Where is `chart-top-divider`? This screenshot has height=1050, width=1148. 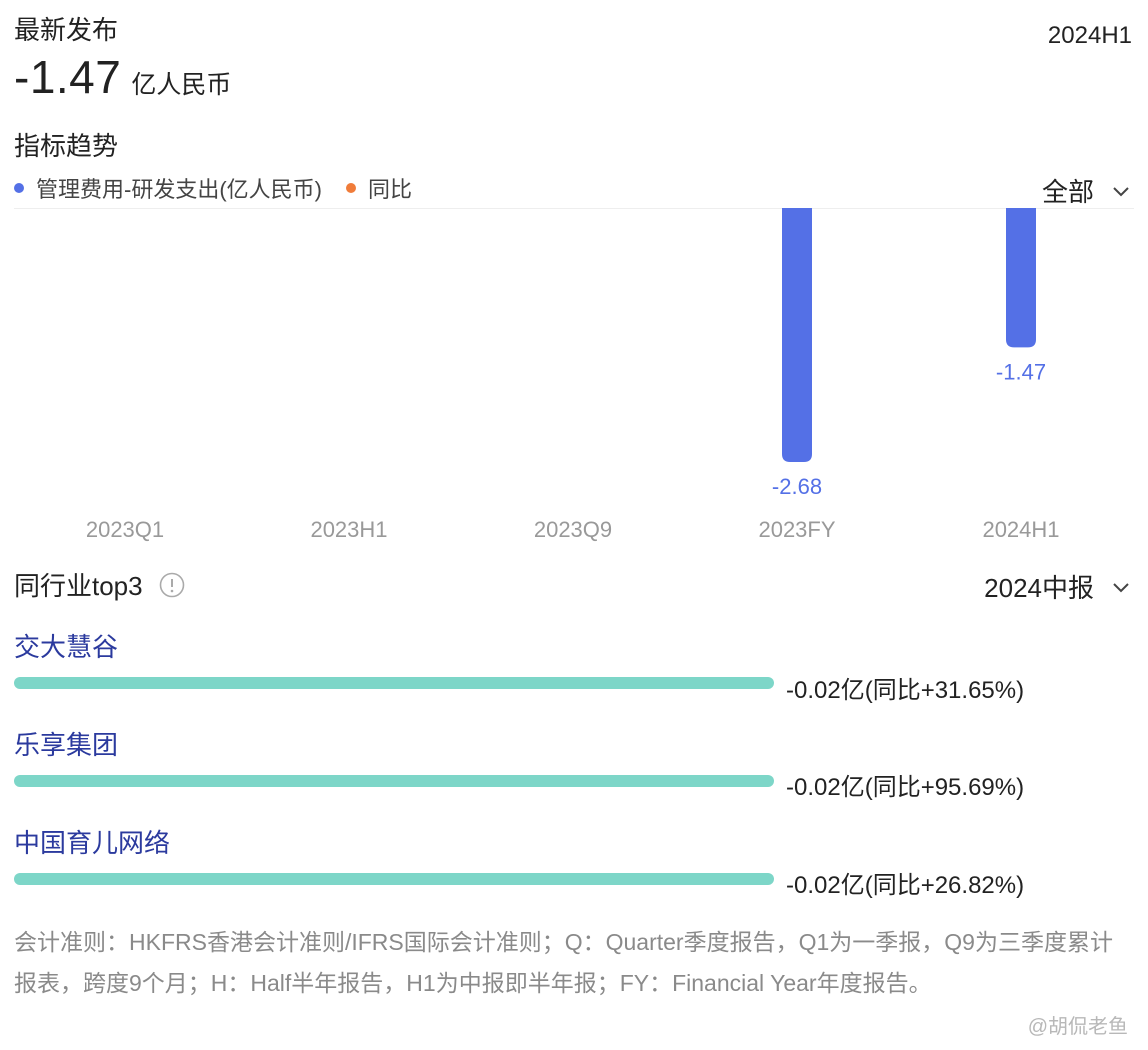 chart-top-divider is located at coordinates (574, 208).